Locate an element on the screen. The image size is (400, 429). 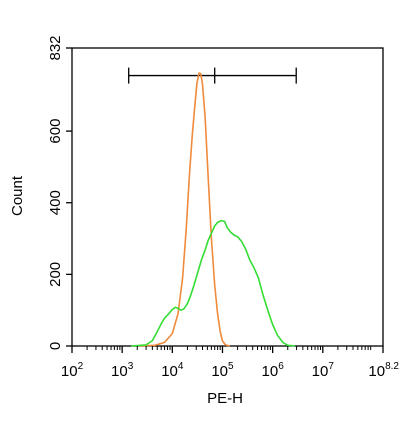
x-tick-label: 10³ is located at coordinates (122, 370).